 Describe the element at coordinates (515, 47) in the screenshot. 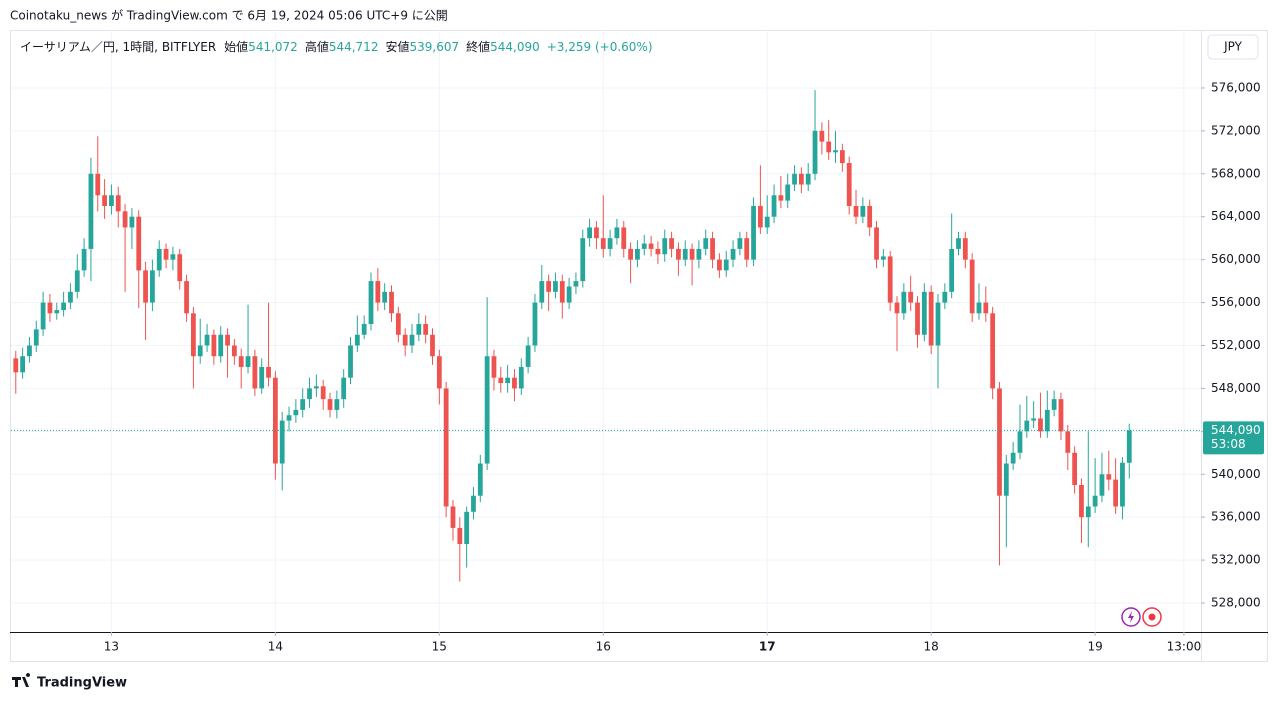

I see `ohlc-value: 544,090` at that location.